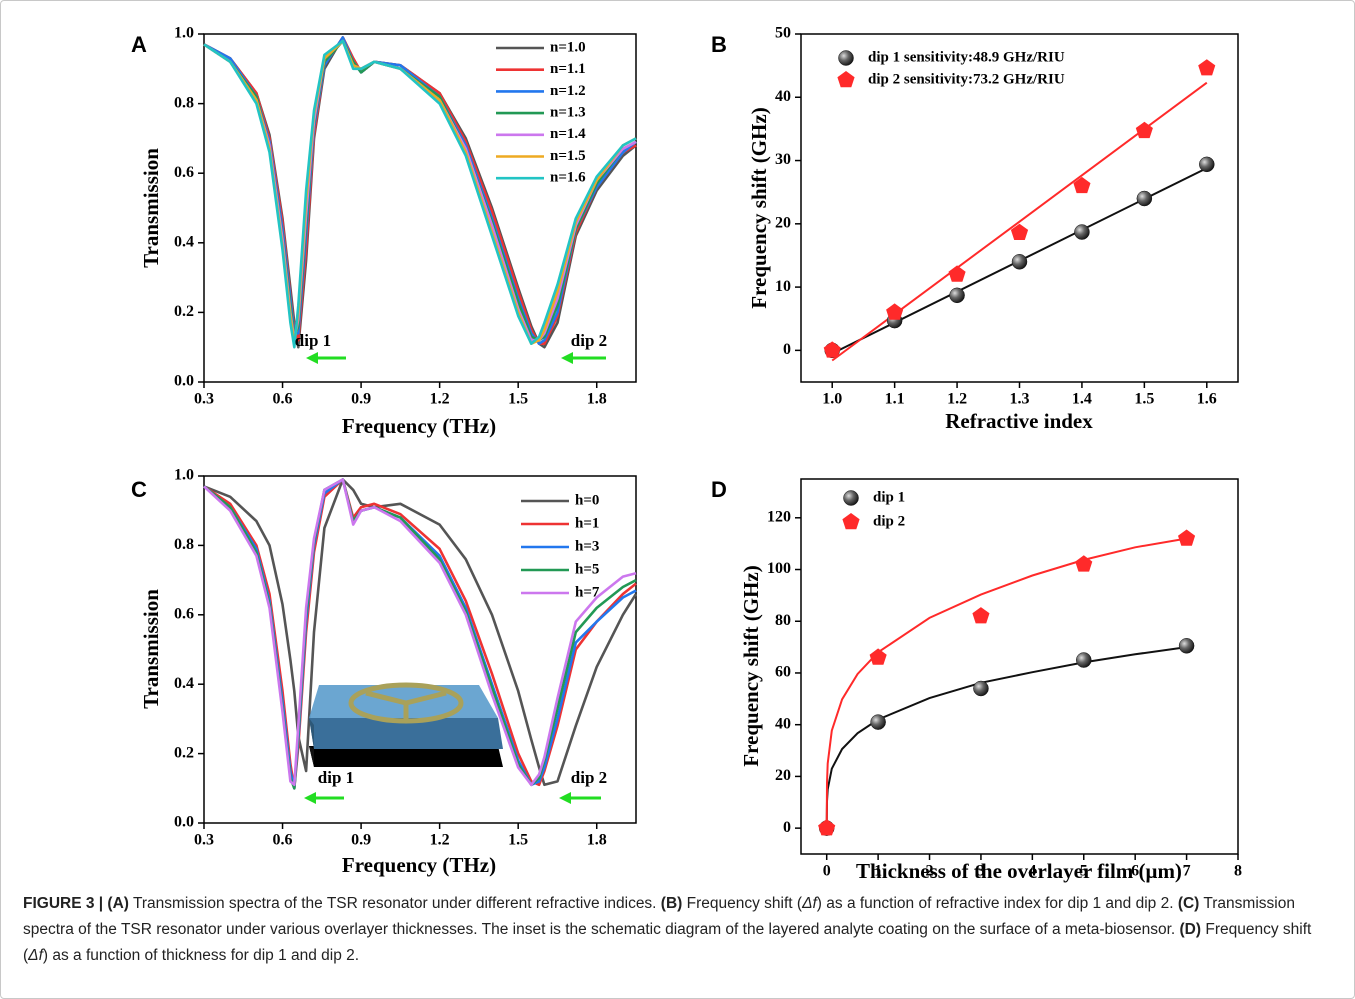 The width and height of the screenshot is (1355, 999). I want to click on x-tick-label: 0, so click(827, 871).